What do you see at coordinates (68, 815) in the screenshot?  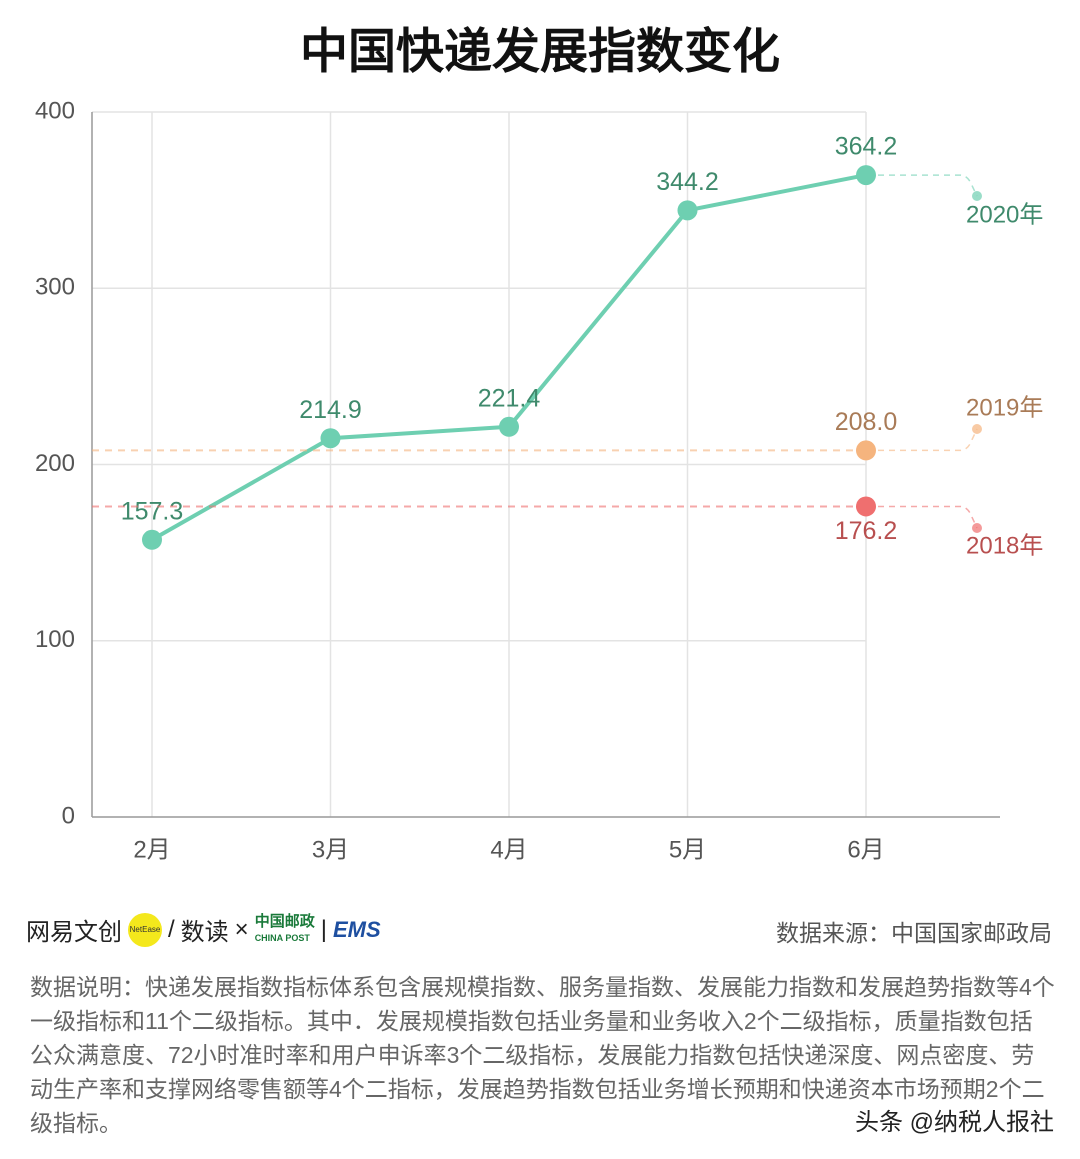 I see `y-tick-label: 0` at bounding box center [68, 815].